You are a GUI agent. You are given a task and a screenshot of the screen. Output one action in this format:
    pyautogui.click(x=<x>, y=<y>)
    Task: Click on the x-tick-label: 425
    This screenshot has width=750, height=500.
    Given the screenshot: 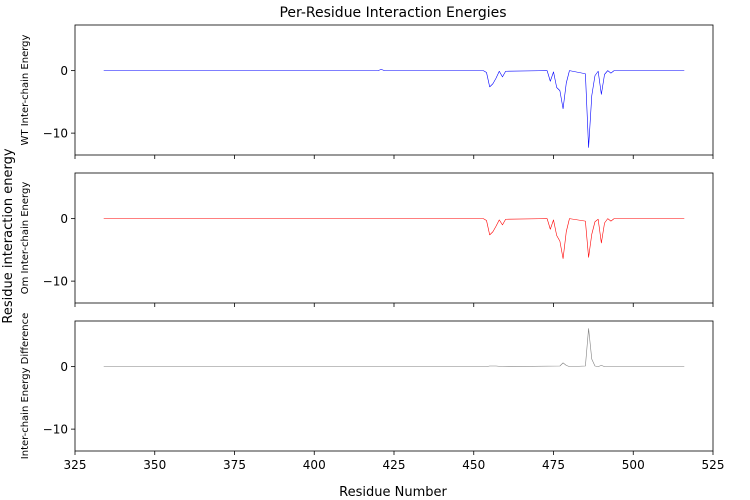 What is the action you would take?
    pyautogui.click(x=394, y=465)
    